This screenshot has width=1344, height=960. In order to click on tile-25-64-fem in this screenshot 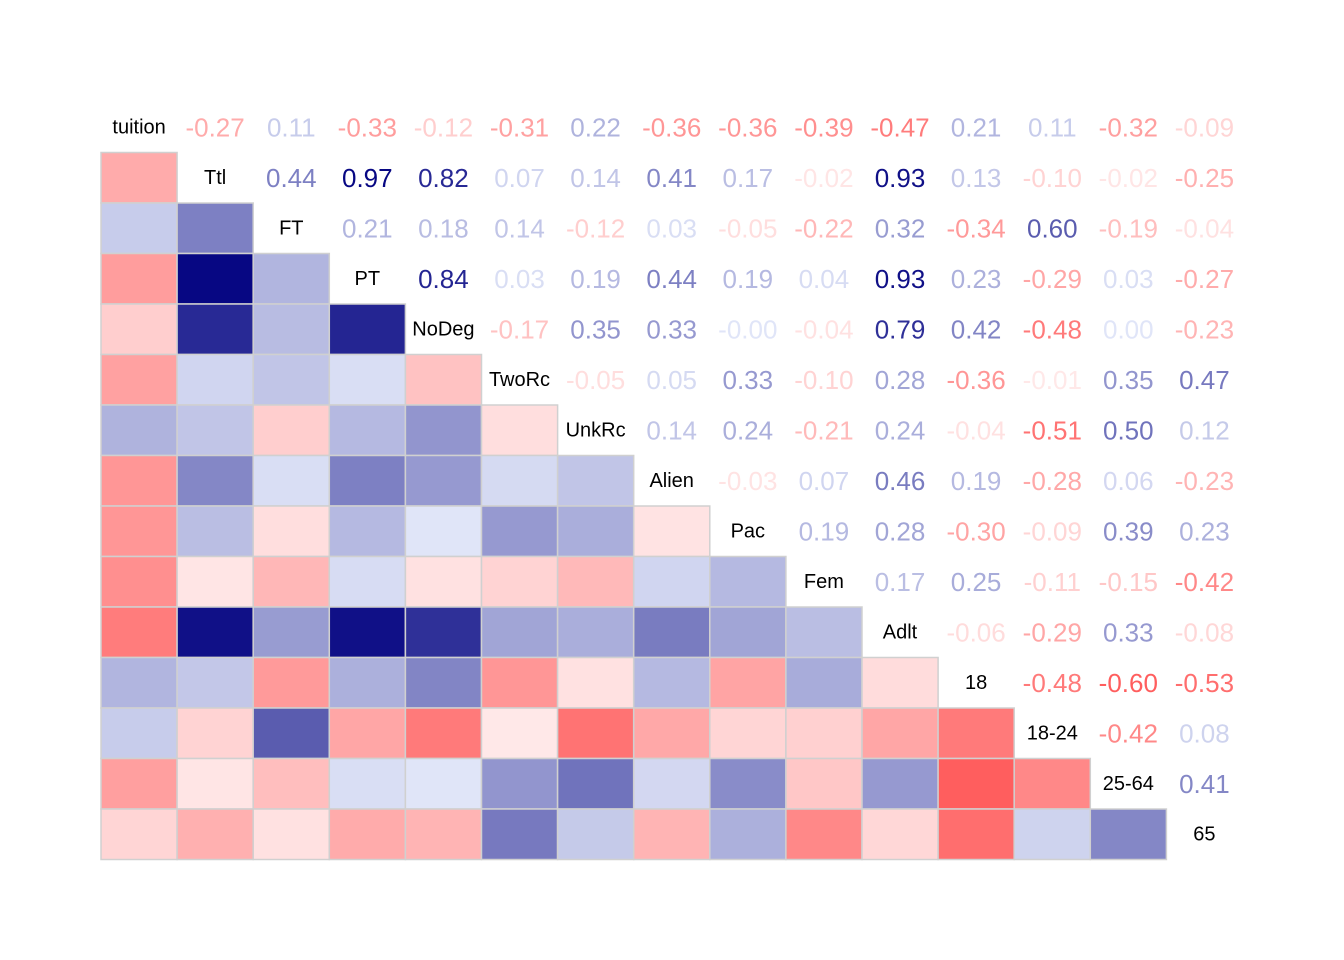, I will do `click(824, 783)`.